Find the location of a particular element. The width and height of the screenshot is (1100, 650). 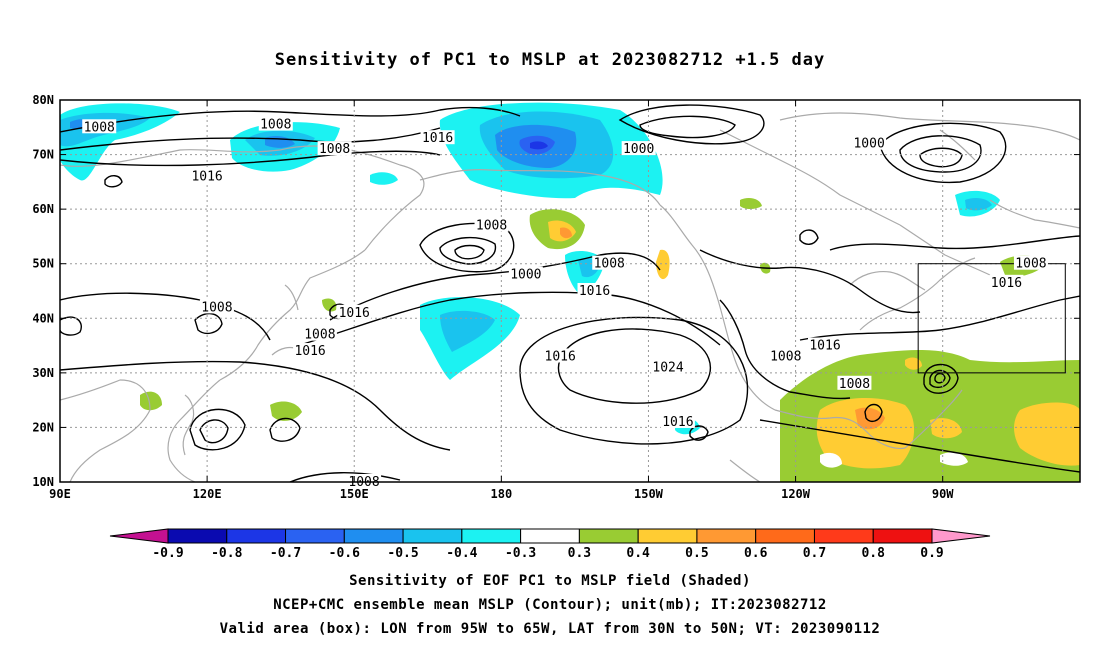

colorbar-label: 0.3 is located at coordinates (579, 553).